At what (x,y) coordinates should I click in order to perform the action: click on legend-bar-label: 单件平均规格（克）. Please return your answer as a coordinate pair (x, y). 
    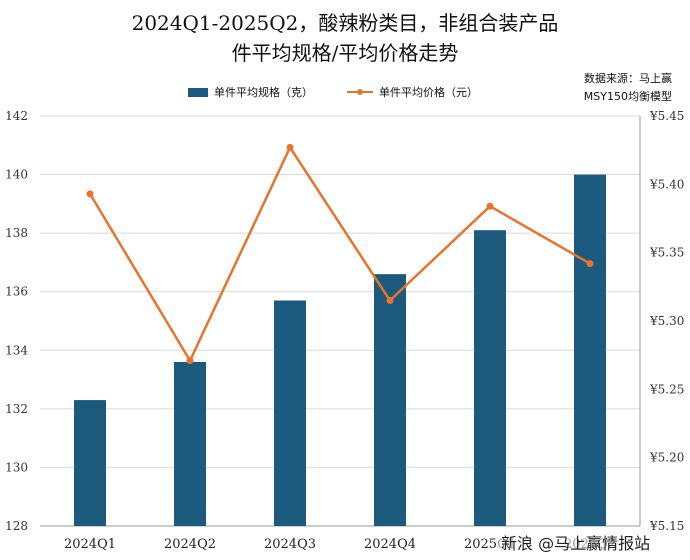
    Looking at the image, I should click on (263, 92).